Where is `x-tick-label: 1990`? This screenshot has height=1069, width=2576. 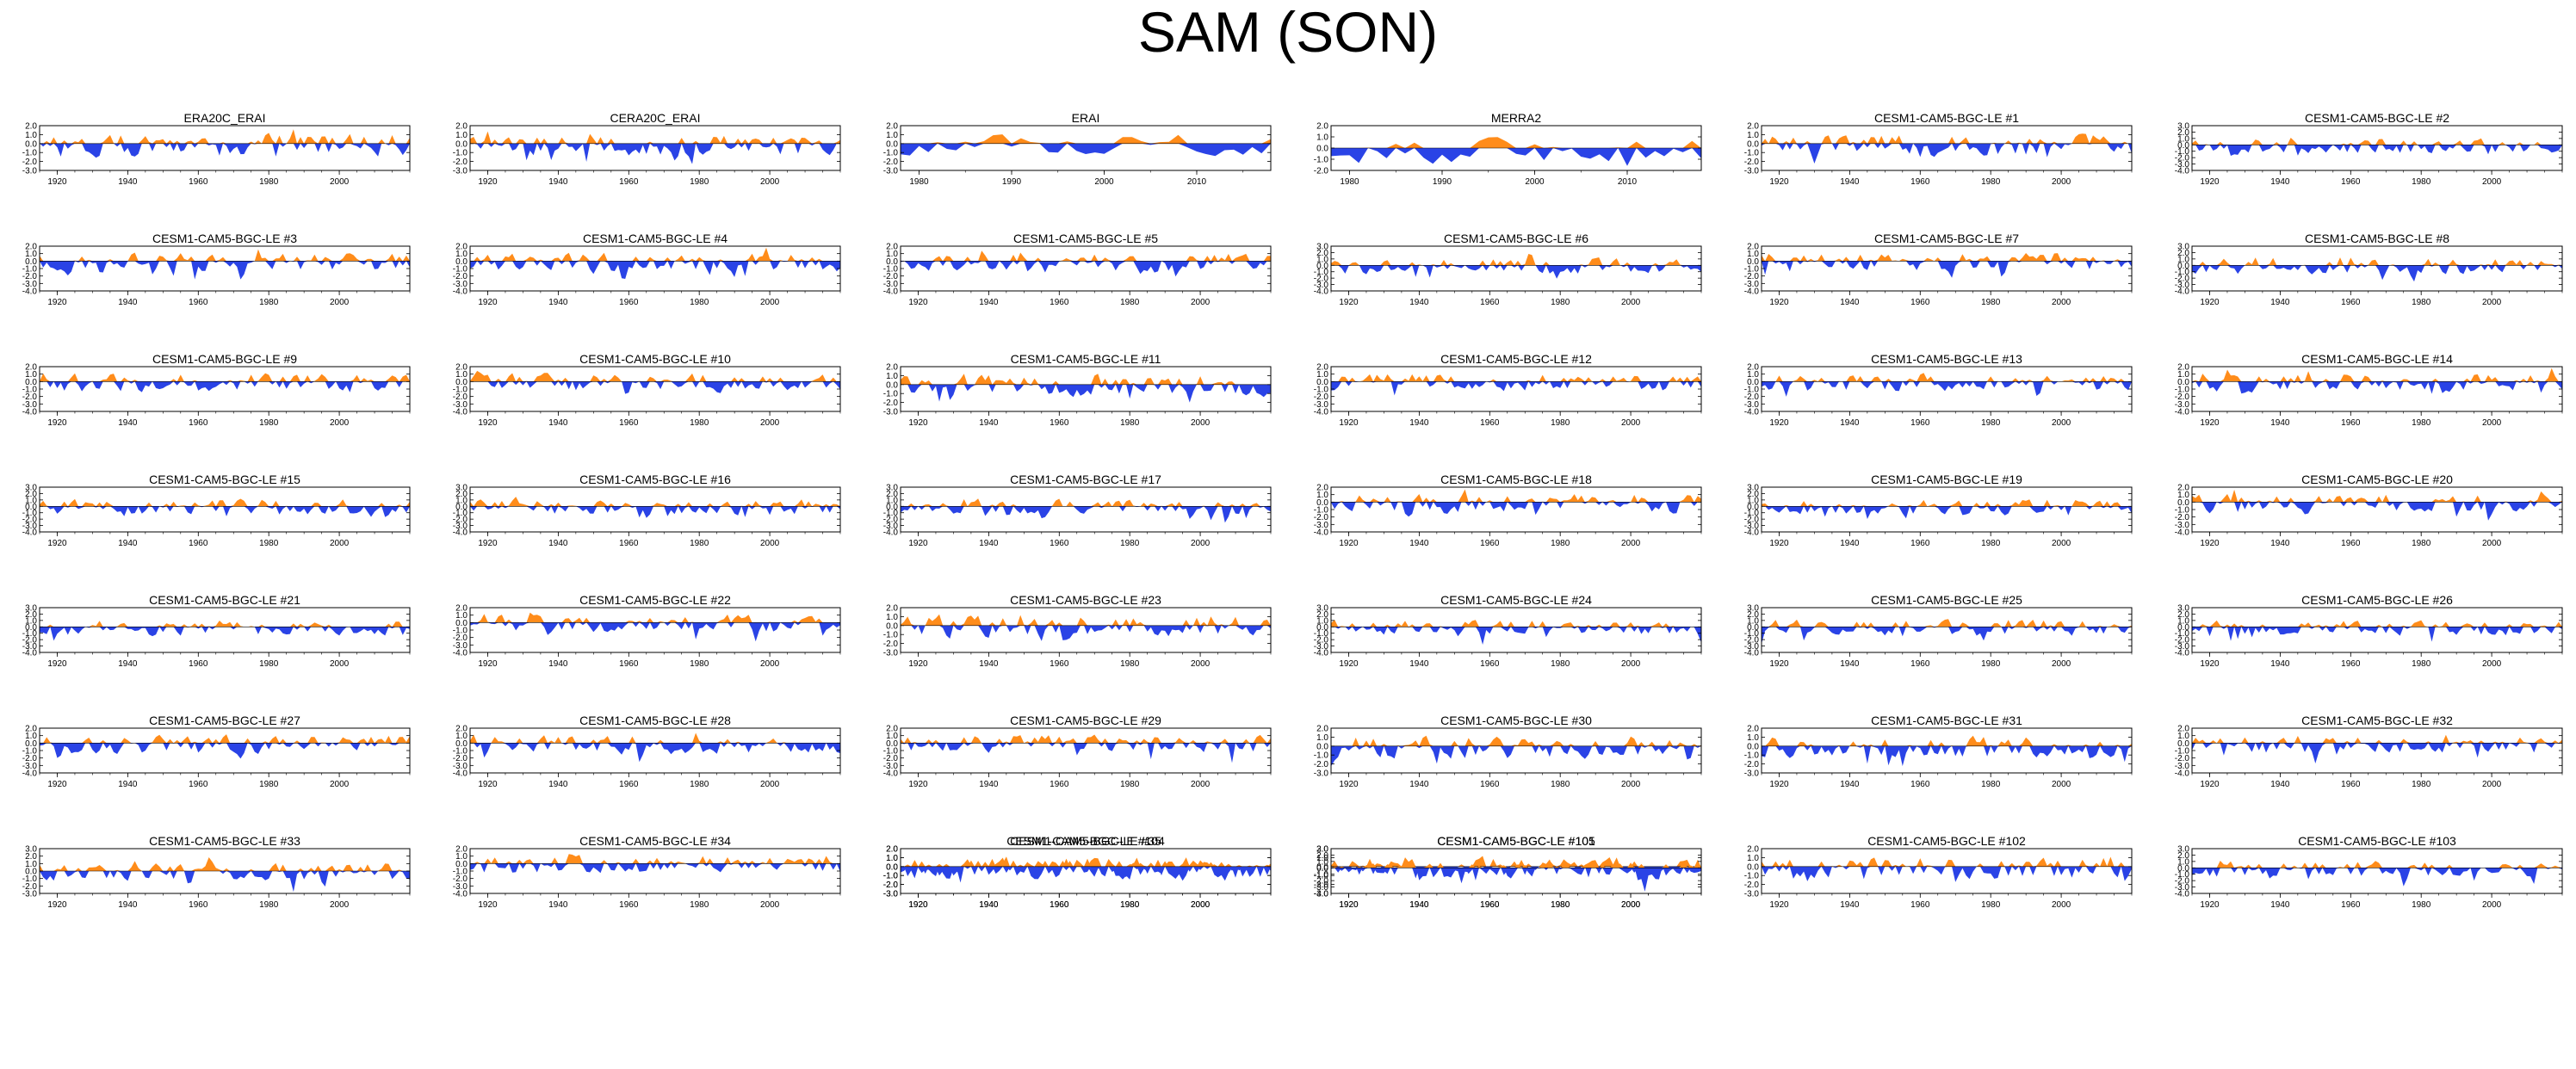
x-tick-label: 1990 is located at coordinates (1442, 182).